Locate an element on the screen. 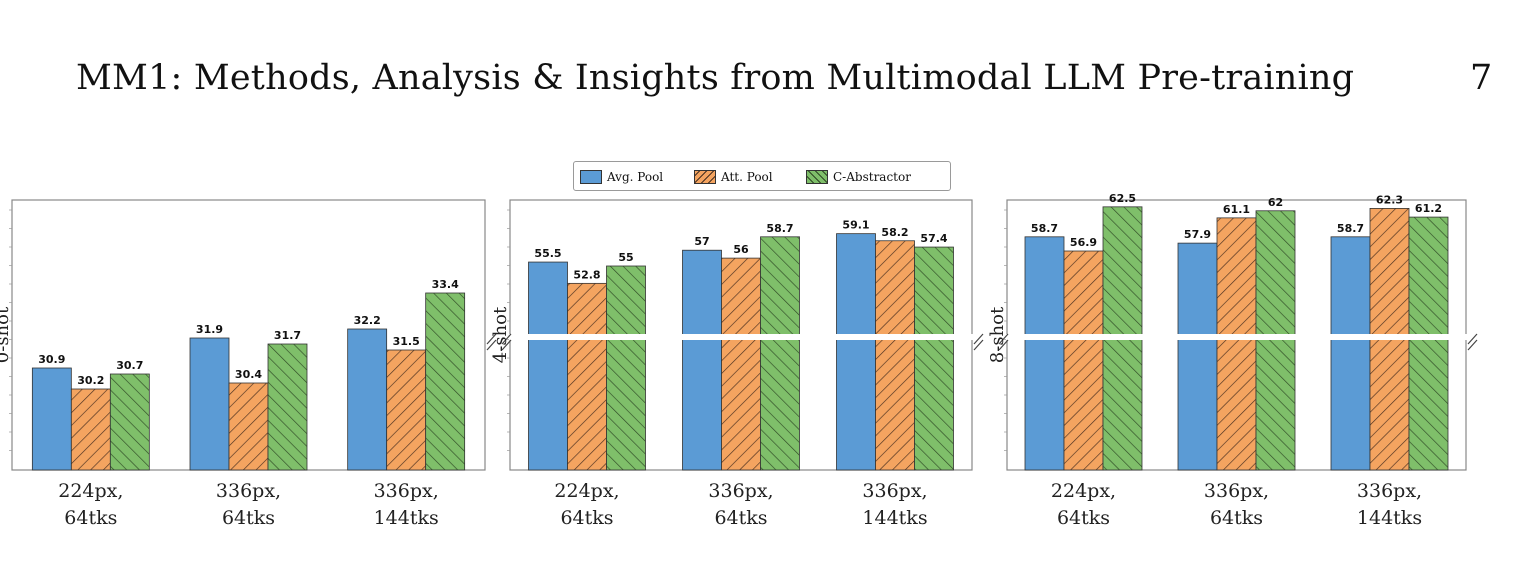 Image resolution: width=1518 pixels, height=570 pixels. legend-item-avg-pool: Avg. Pool is located at coordinates (621, 177).